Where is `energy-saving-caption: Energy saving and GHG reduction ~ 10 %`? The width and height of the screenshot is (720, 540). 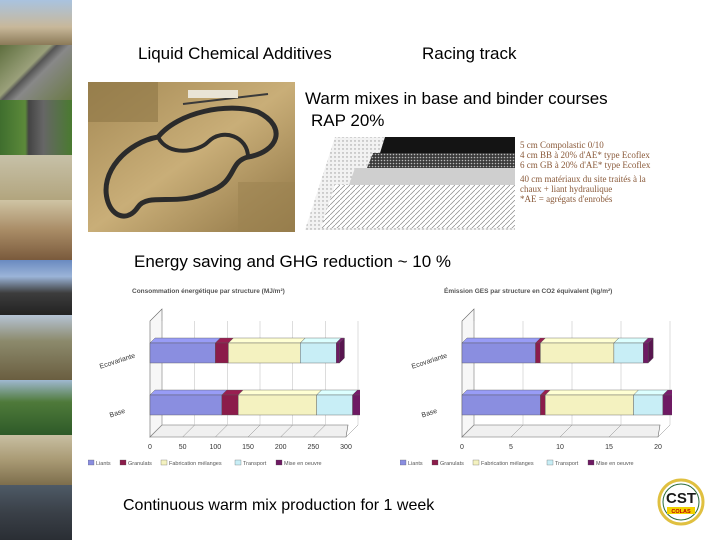 energy-saving-caption: Energy saving and GHG reduction ~ 10 % is located at coordinates (293, 261).